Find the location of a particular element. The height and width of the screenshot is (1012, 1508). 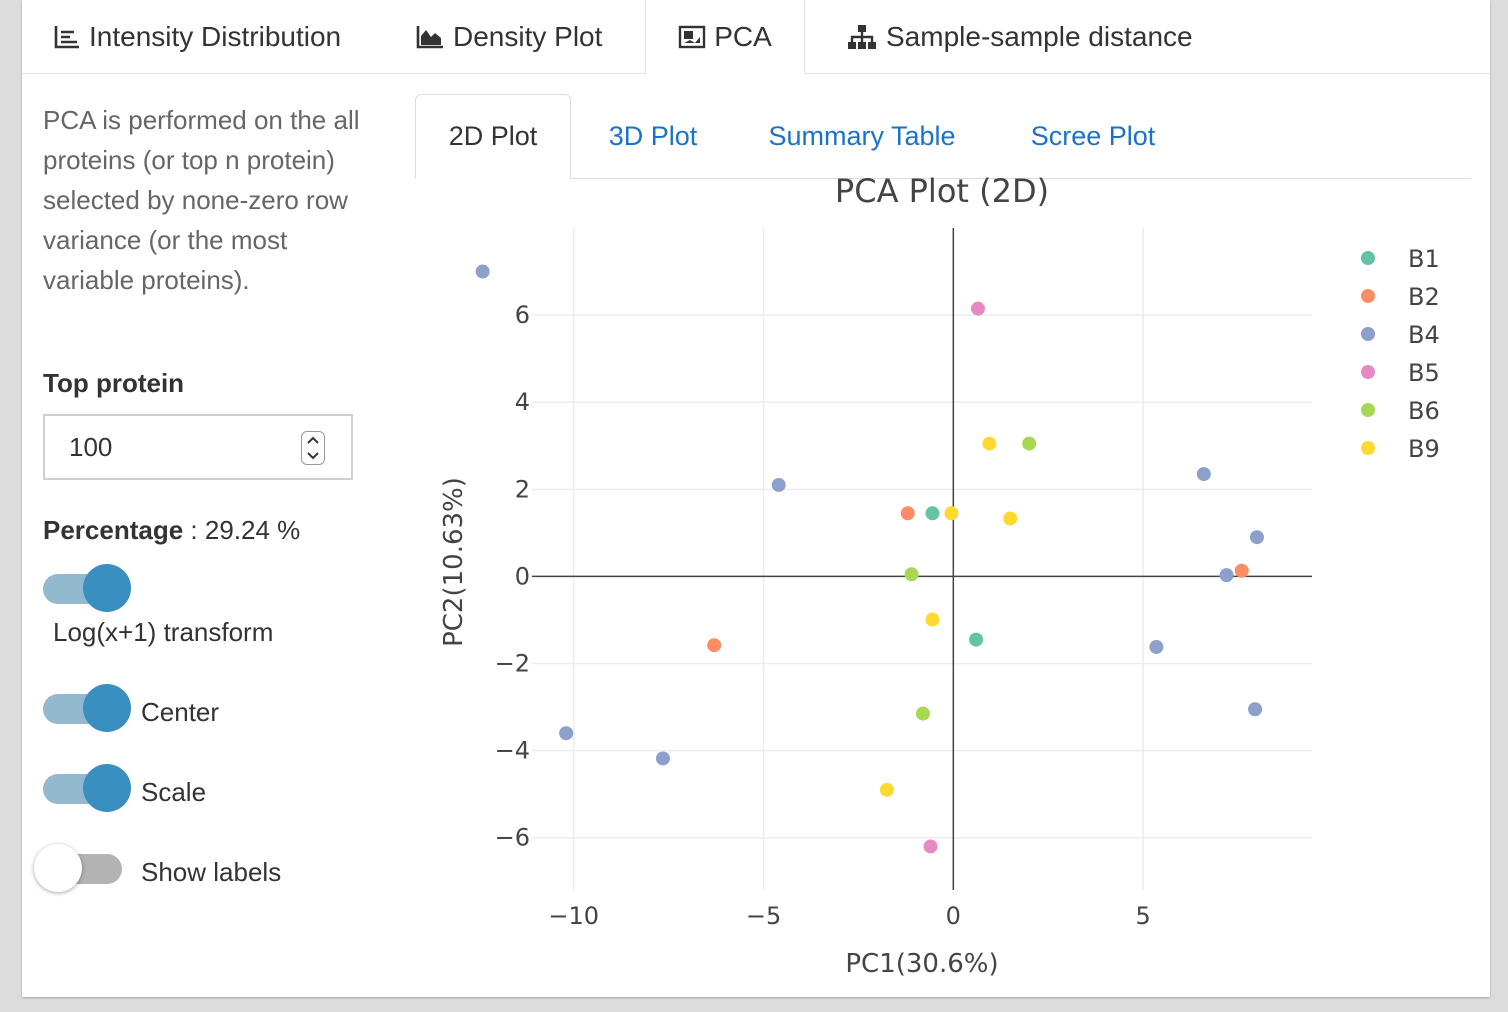

scale-label: Scale is located at coordinates (174, 792).